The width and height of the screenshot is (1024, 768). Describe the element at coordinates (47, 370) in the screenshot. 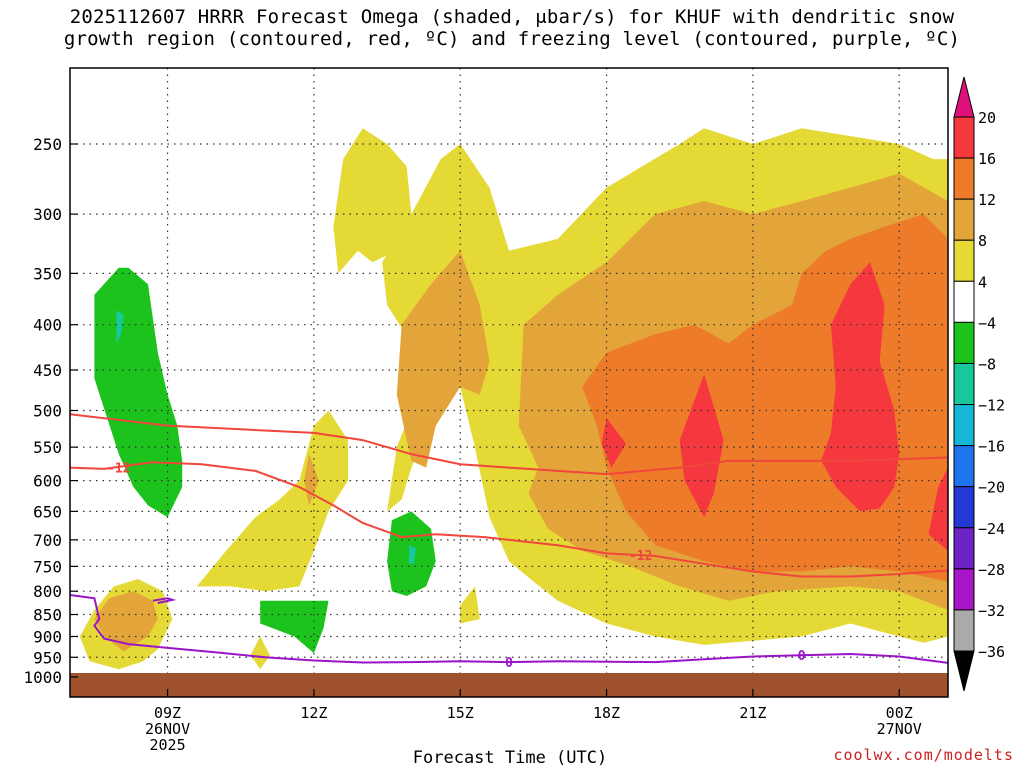

I see `ytick-label-450: 450` at that location.